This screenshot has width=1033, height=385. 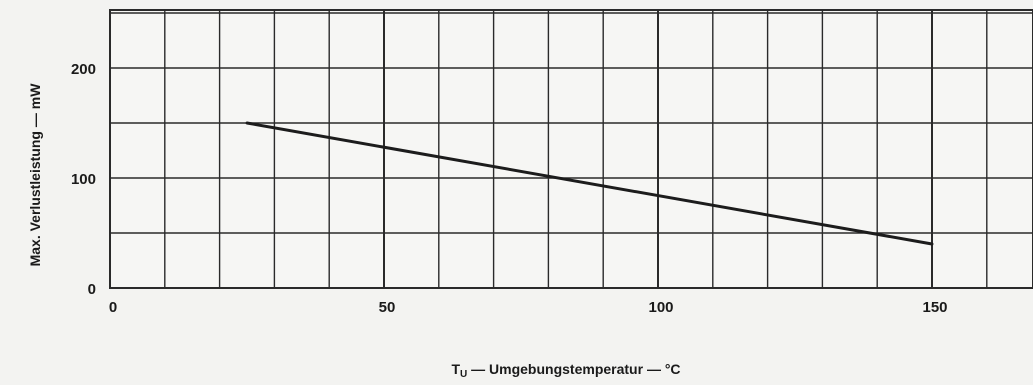 I want to click on y-tick-label: 100, so click(x=83, y=179).